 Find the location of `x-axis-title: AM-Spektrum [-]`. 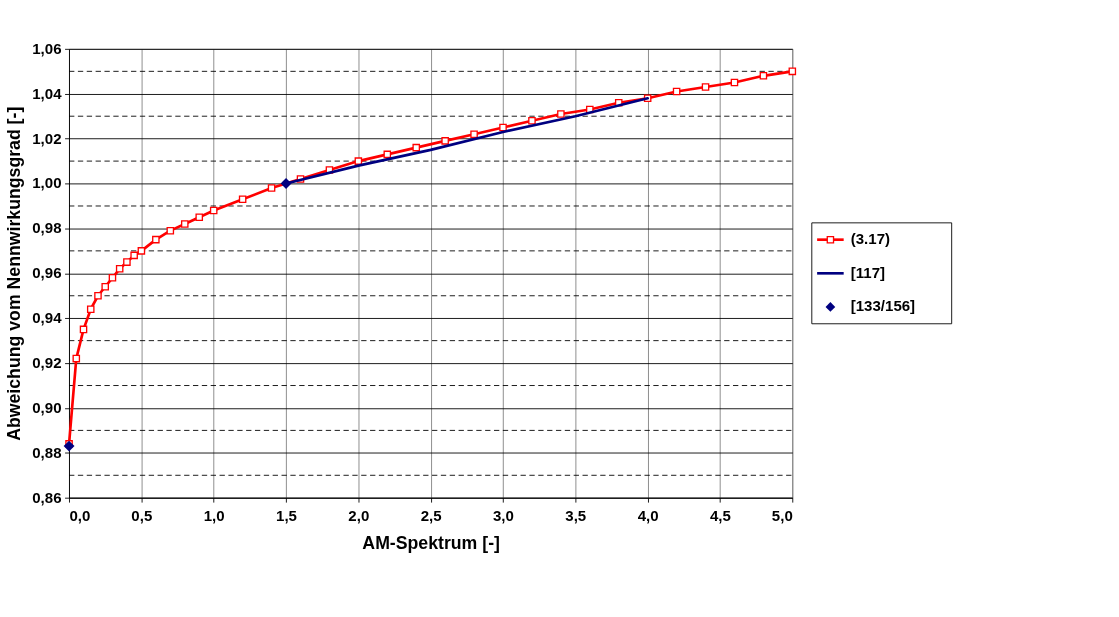

x-axis-title: AM-Spektrum [-] is located at coordinates (431, 542).